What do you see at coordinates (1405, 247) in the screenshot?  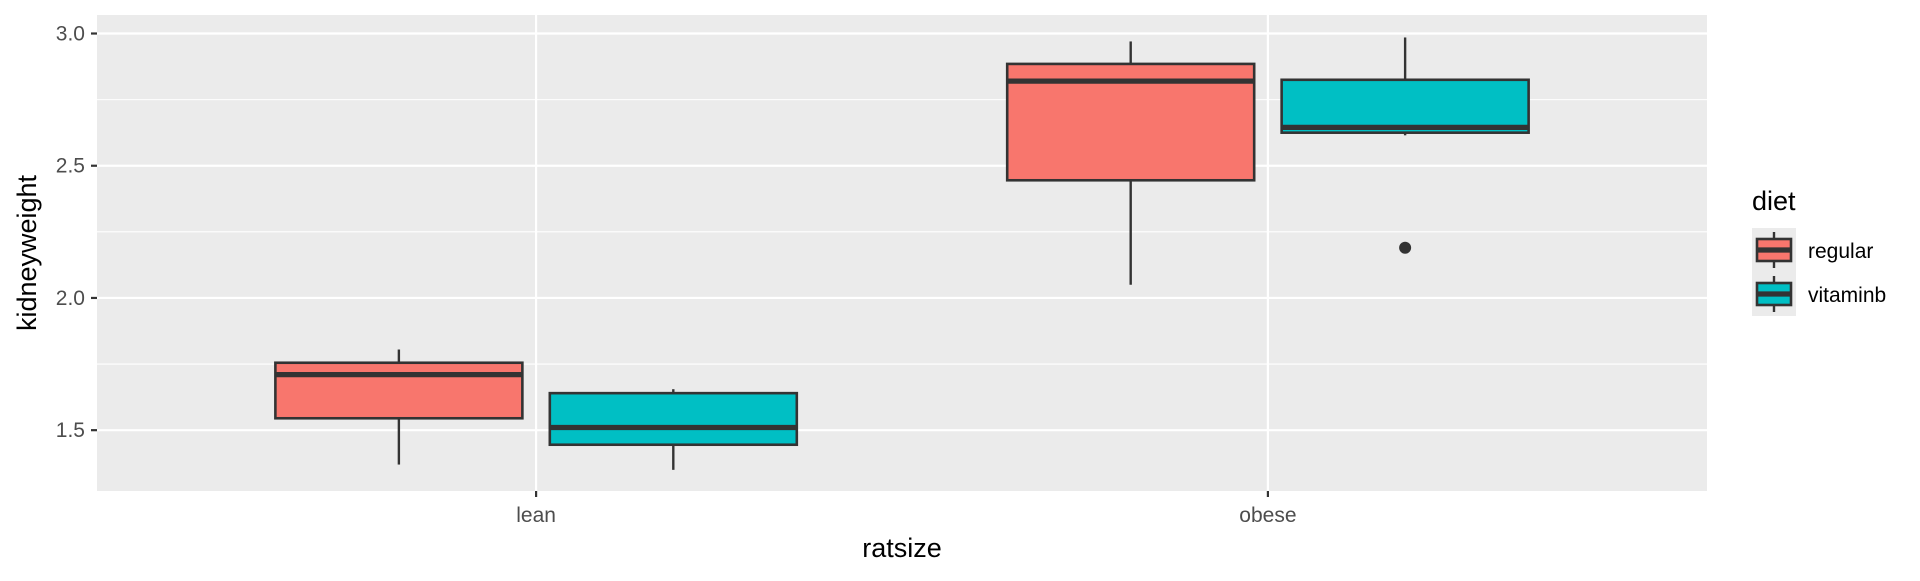 I see `outlier-point` at bounding box center [1405, 247].